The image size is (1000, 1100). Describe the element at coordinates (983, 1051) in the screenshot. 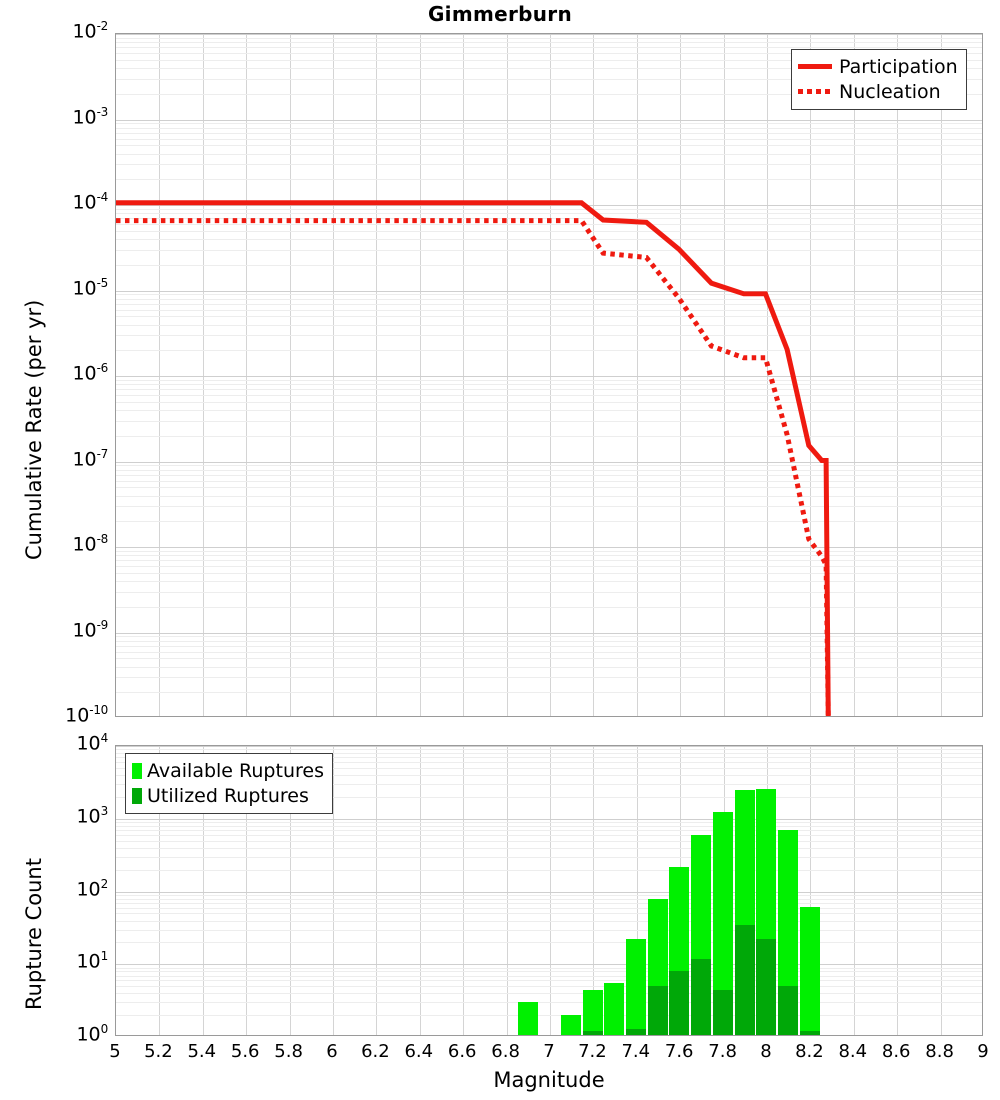

I see `x-tick-label: 9` at that location.